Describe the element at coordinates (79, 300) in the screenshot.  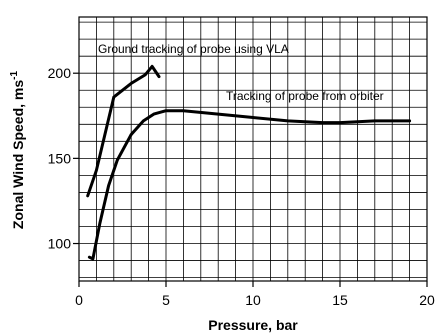
I see `x-tick-label: 0` at that location.